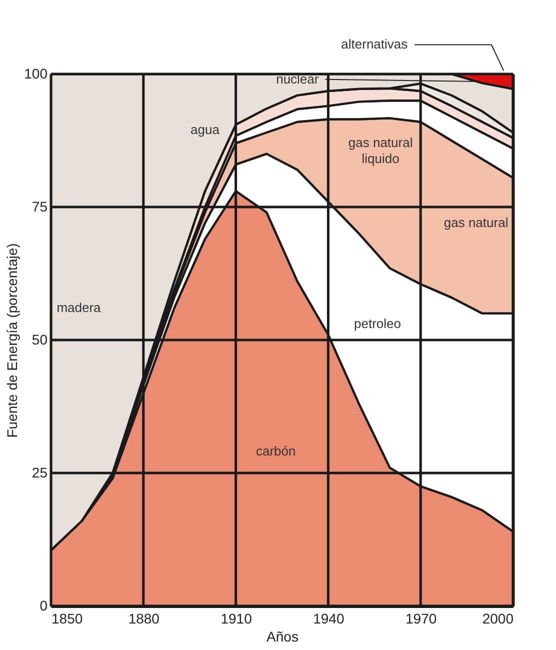  I want to click on series-label: madera, so click(79, 308).